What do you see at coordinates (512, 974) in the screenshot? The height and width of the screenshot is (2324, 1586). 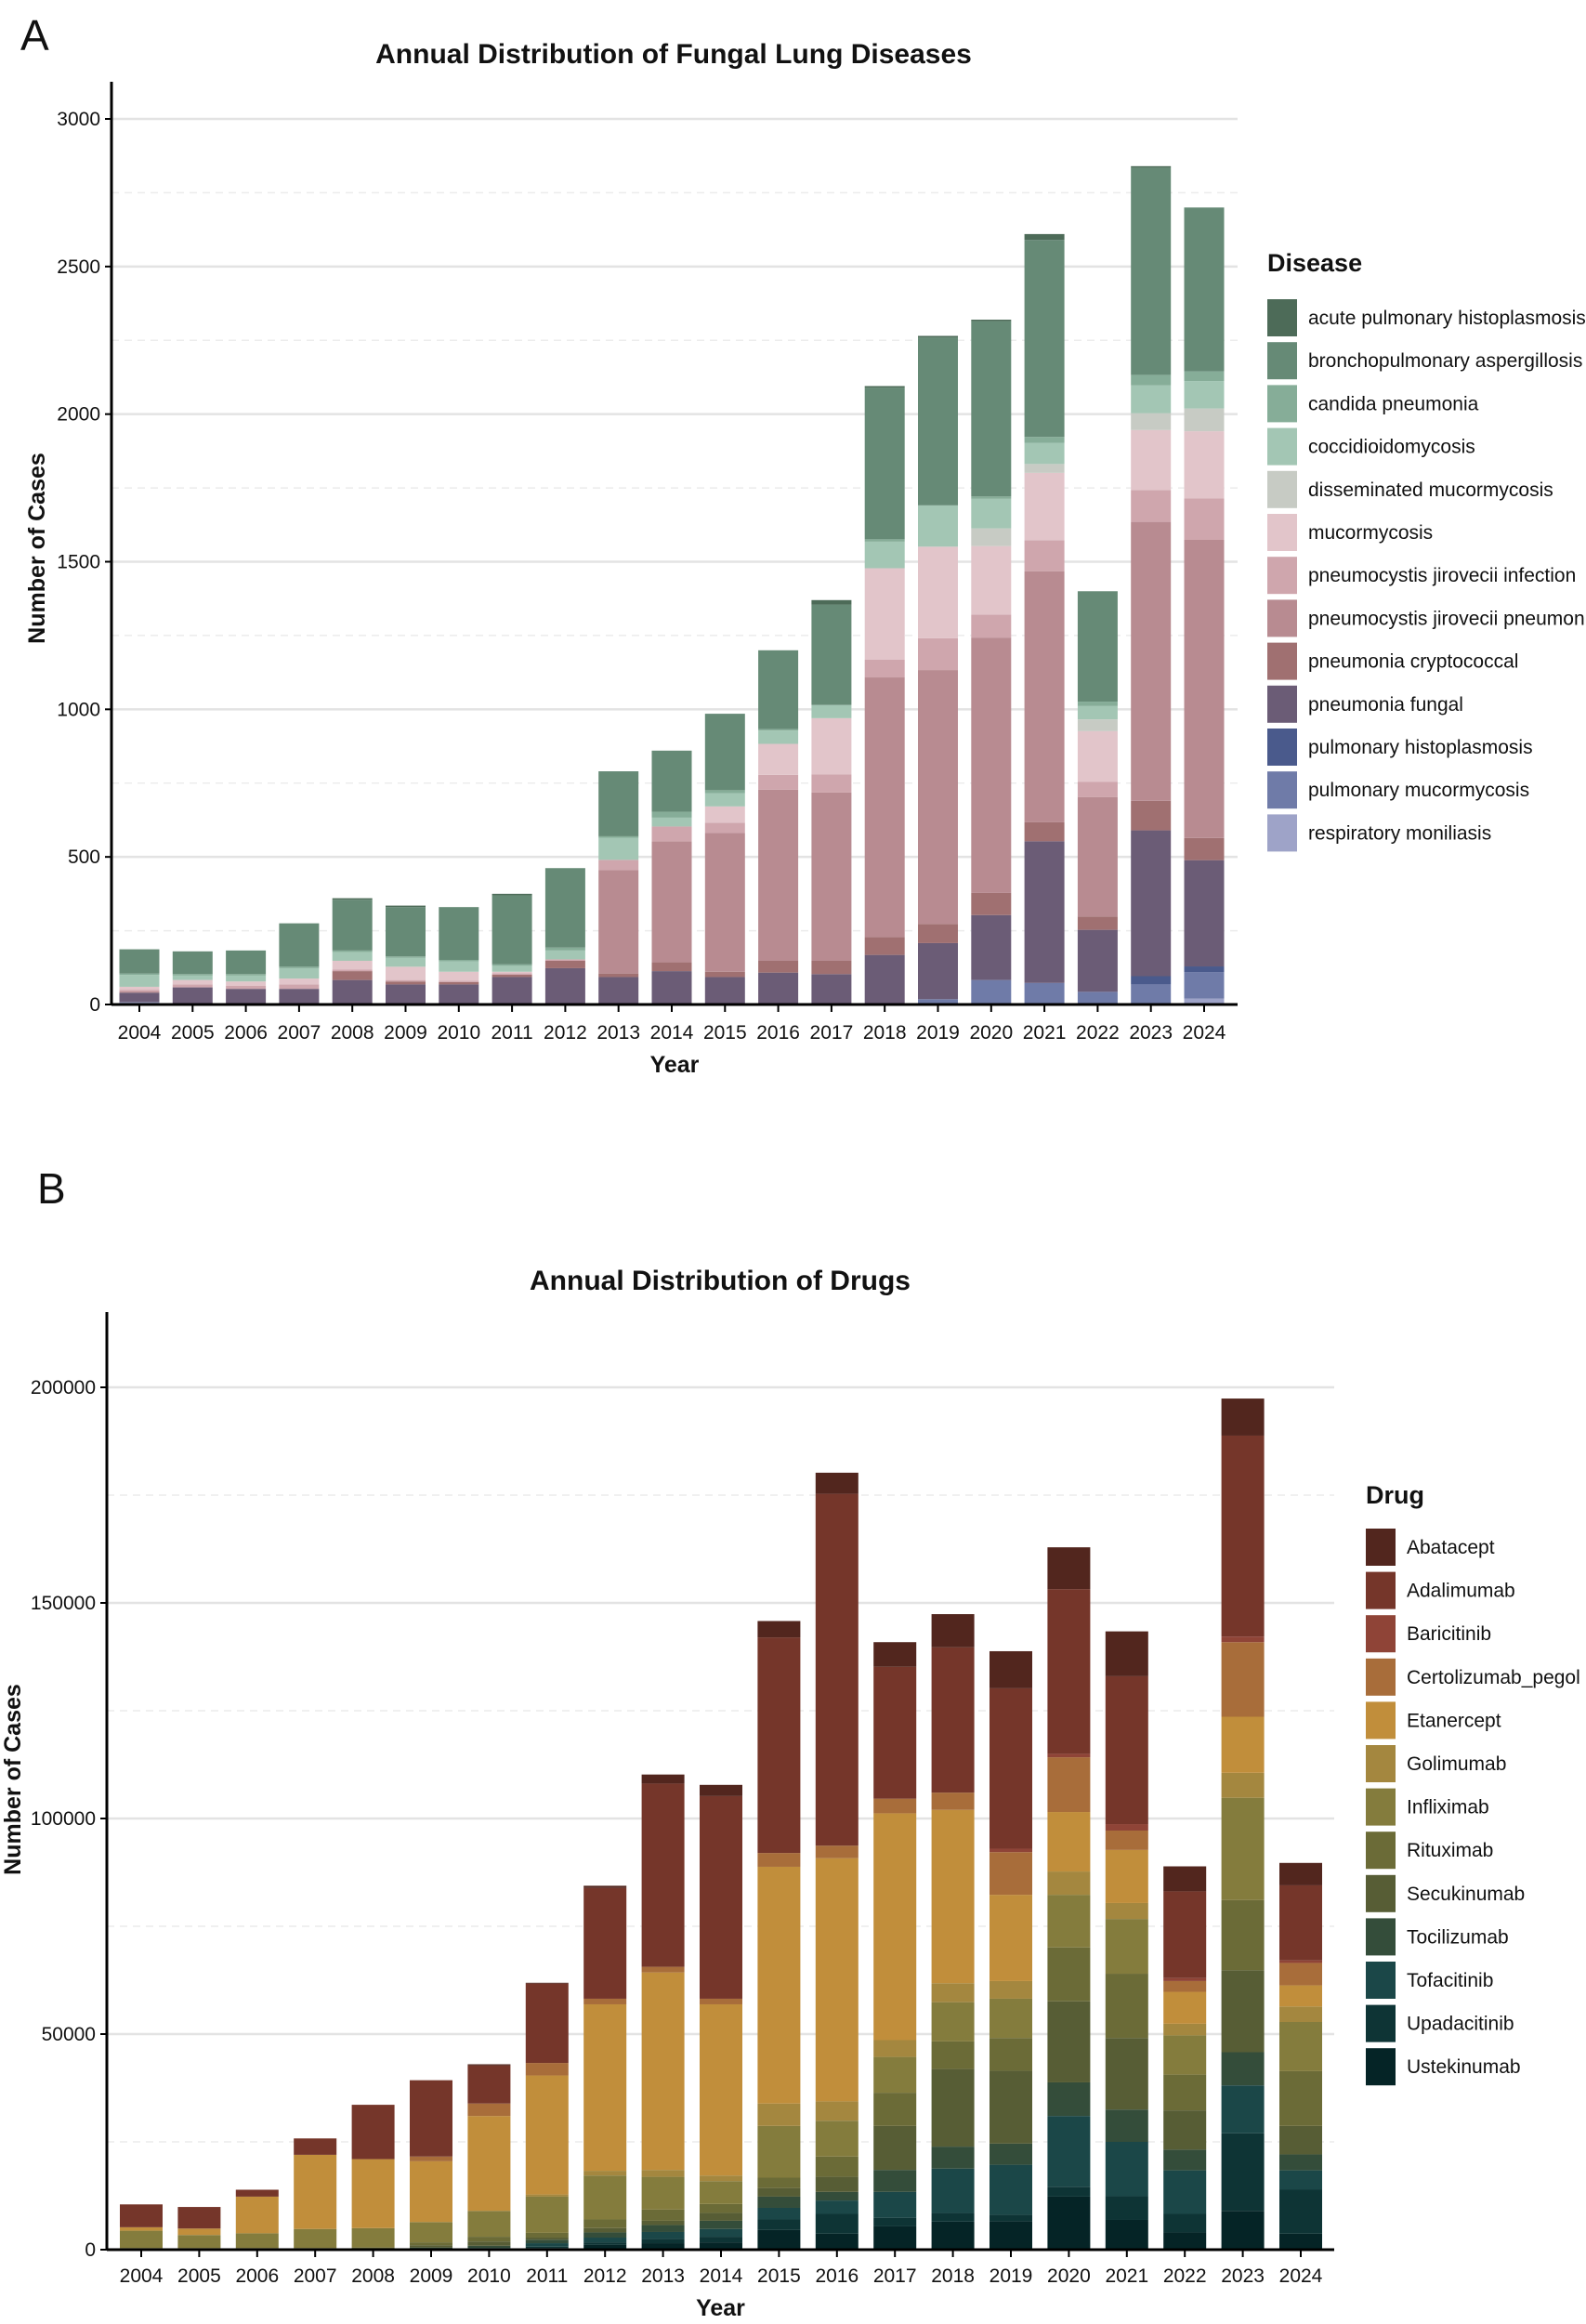 I see `bar-segment-2011-pneumocystis-jirovecii-infection` at bounding box center [512, 974].